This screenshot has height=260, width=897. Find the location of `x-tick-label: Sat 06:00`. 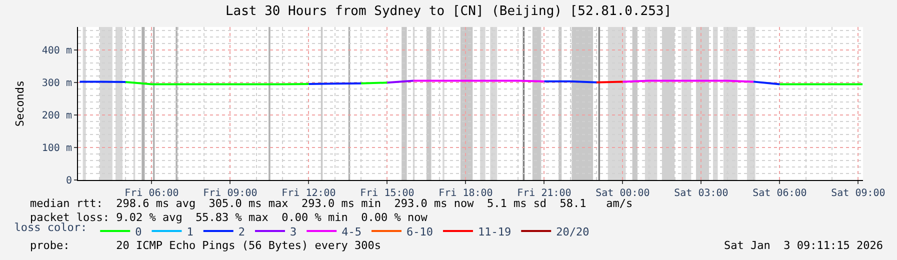

x-tick-label: Sat 06:00 is located at coordinates (779, 193).